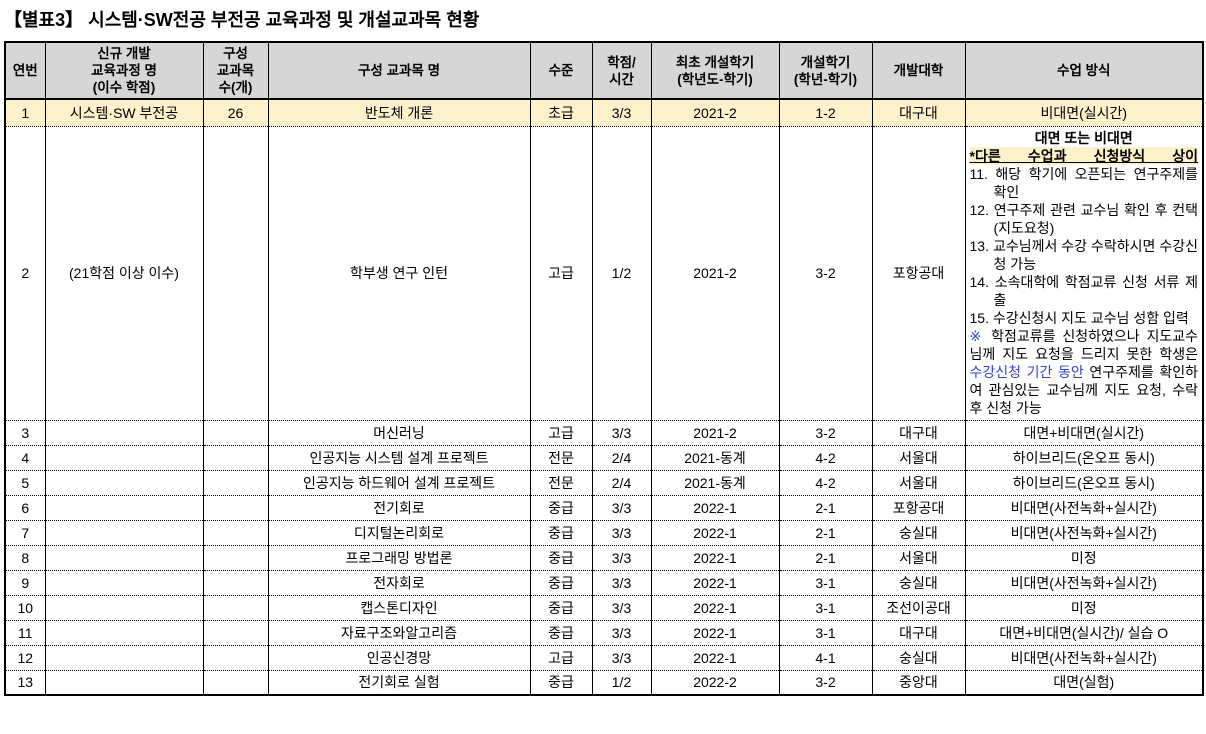  I want to click on header-cell-course: 구성 교과목 명, so click(398, 71).